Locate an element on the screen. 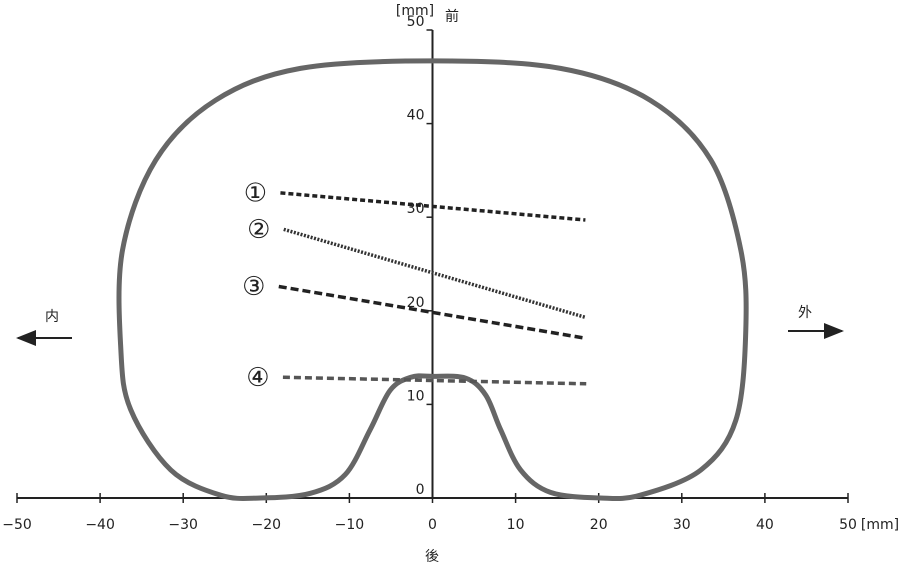 Image resolution: width=910 pixels, height=569 pixels. series-label: ② is located at coordinates (258, 230).